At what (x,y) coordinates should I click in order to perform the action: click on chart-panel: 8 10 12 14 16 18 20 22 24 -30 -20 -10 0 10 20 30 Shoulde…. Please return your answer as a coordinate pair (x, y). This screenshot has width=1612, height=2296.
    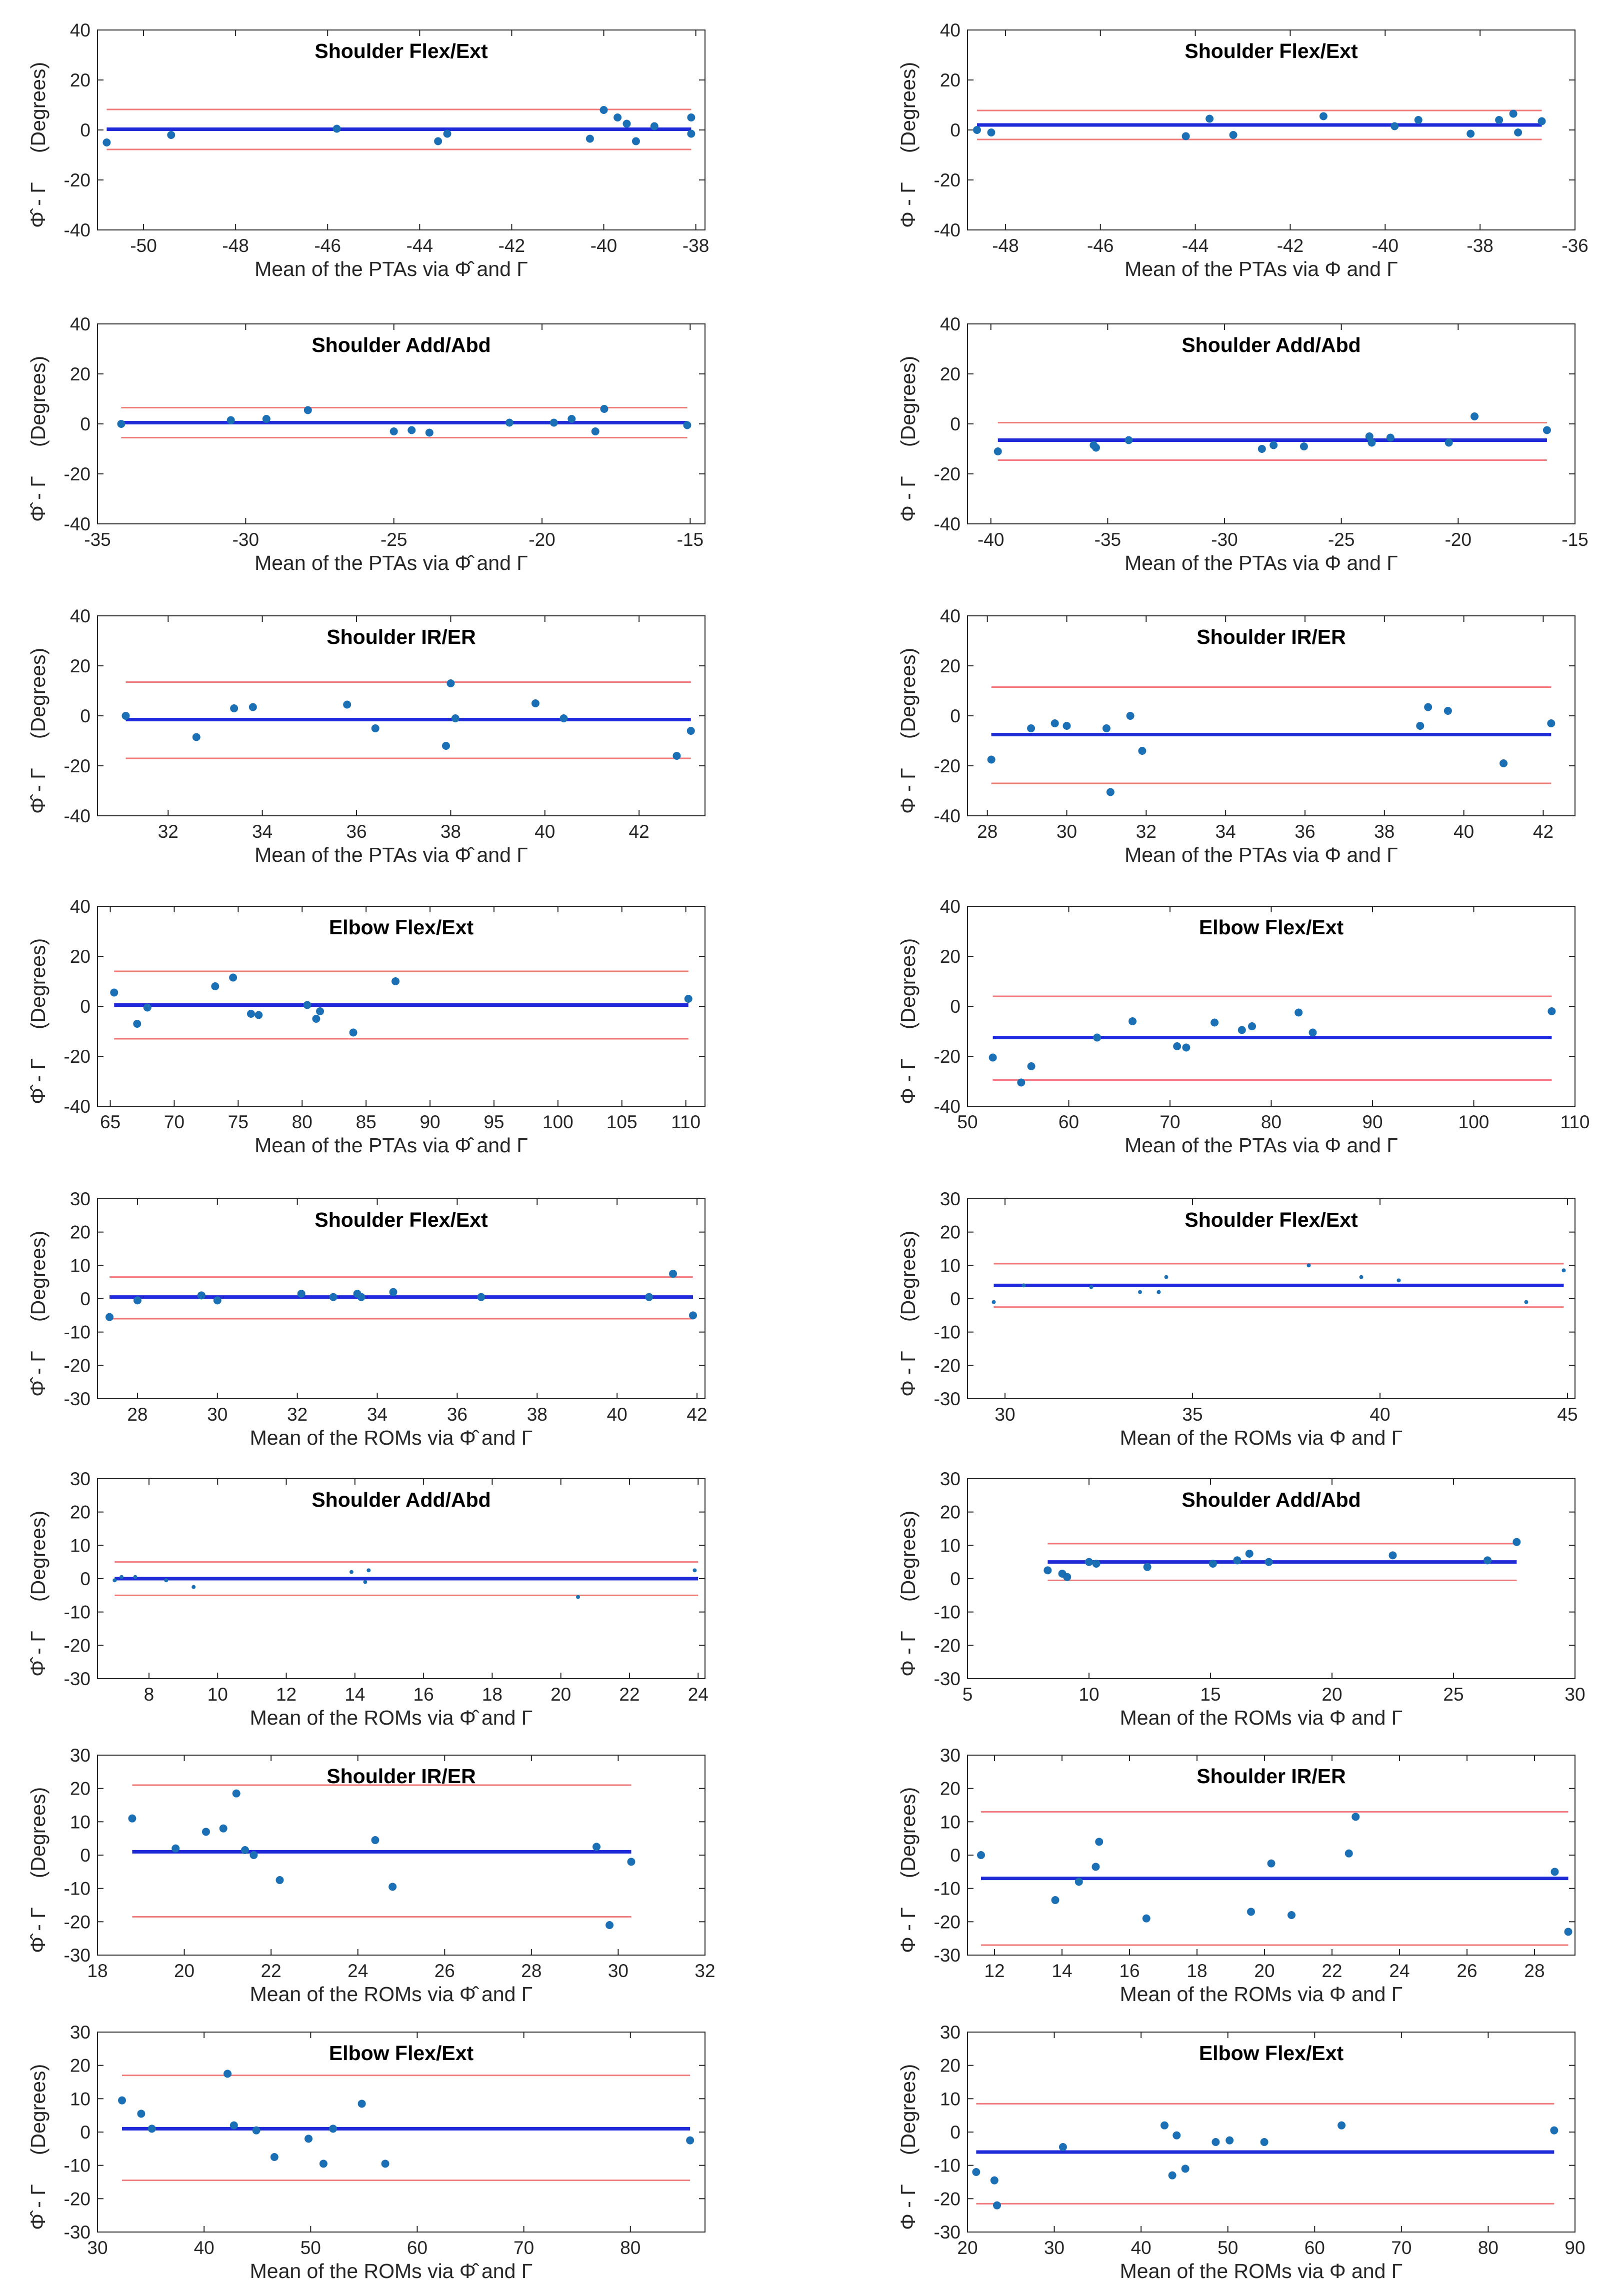
    Looking at the image, I should click on (367, 1599).